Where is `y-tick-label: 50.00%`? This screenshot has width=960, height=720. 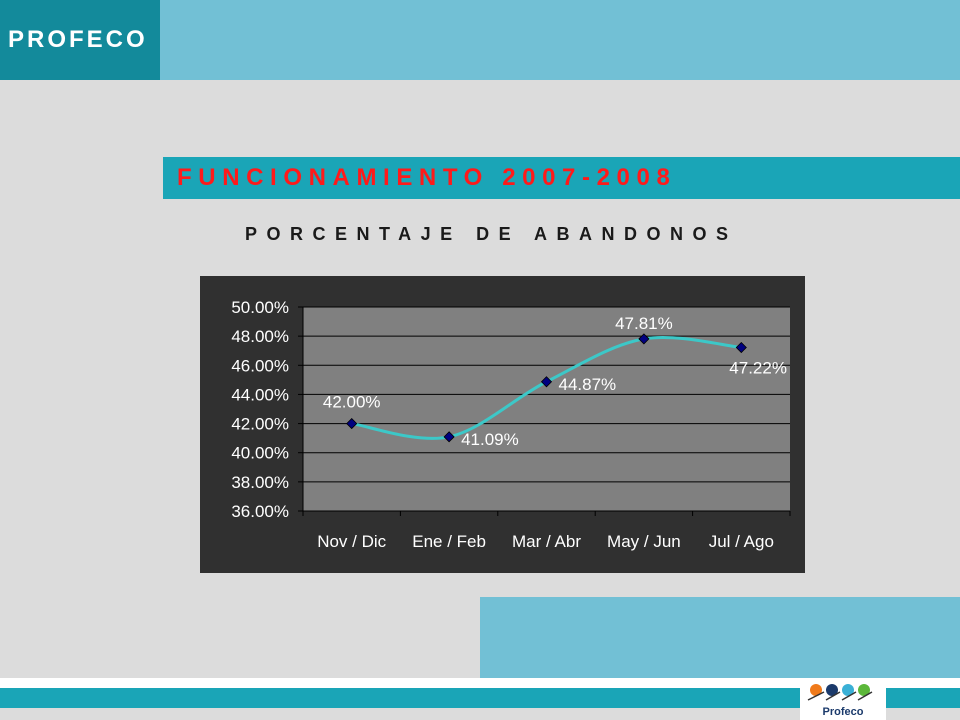 y-tick-label: 50.00% is located at coordinates (260, 307).